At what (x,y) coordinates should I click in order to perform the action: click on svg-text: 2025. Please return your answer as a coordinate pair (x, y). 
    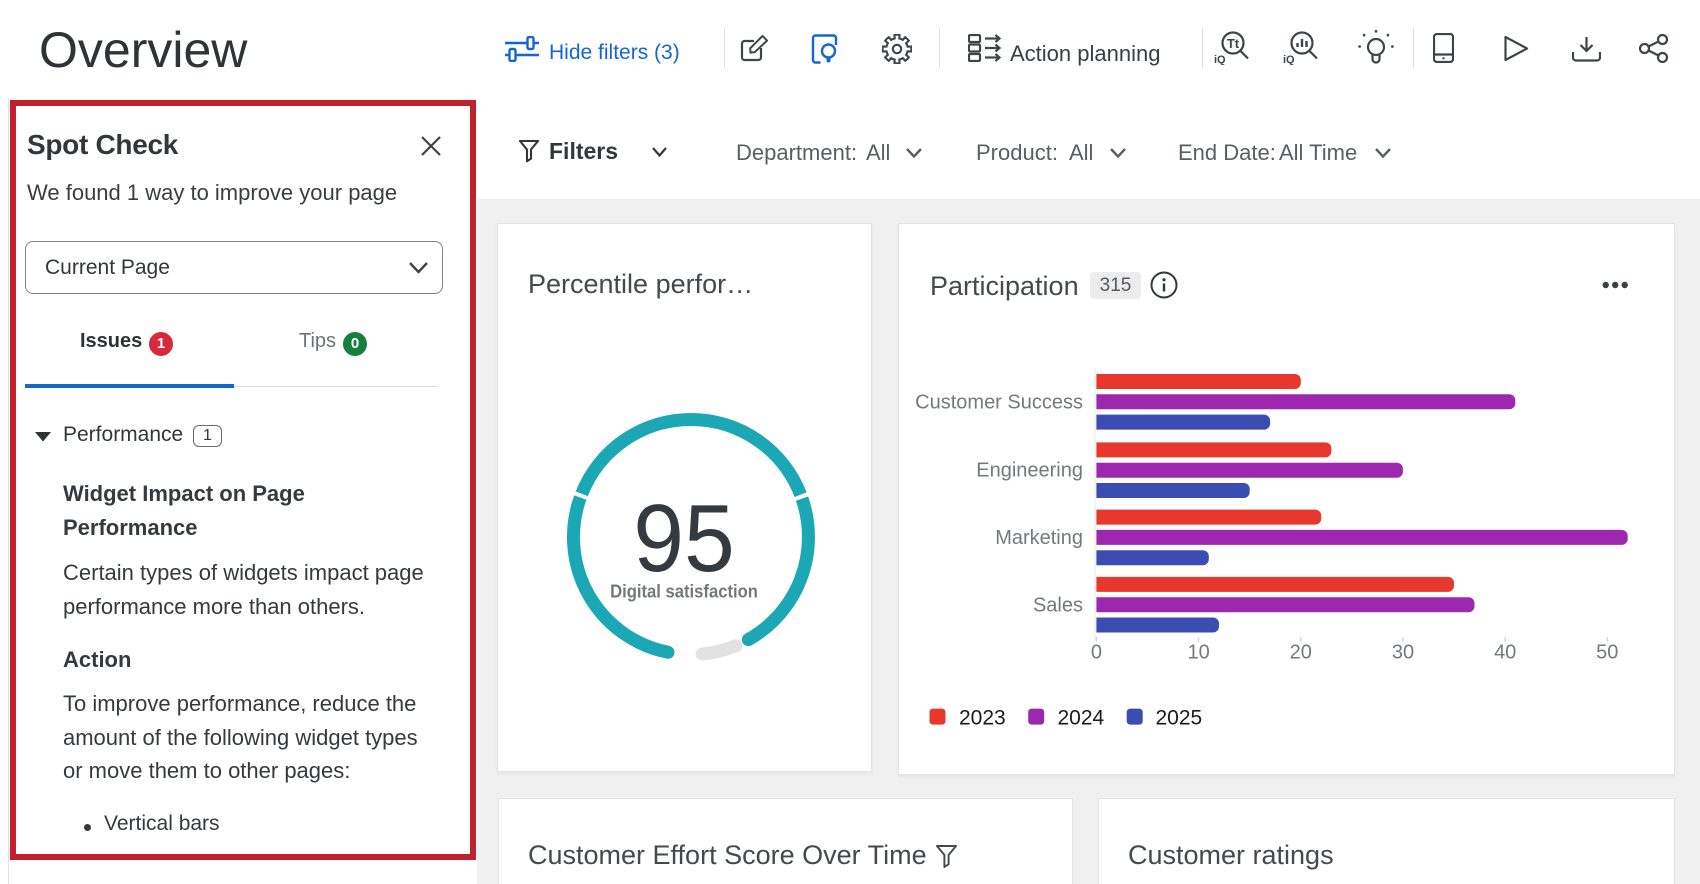
    Looking at the image, I should click on (1179, 718).